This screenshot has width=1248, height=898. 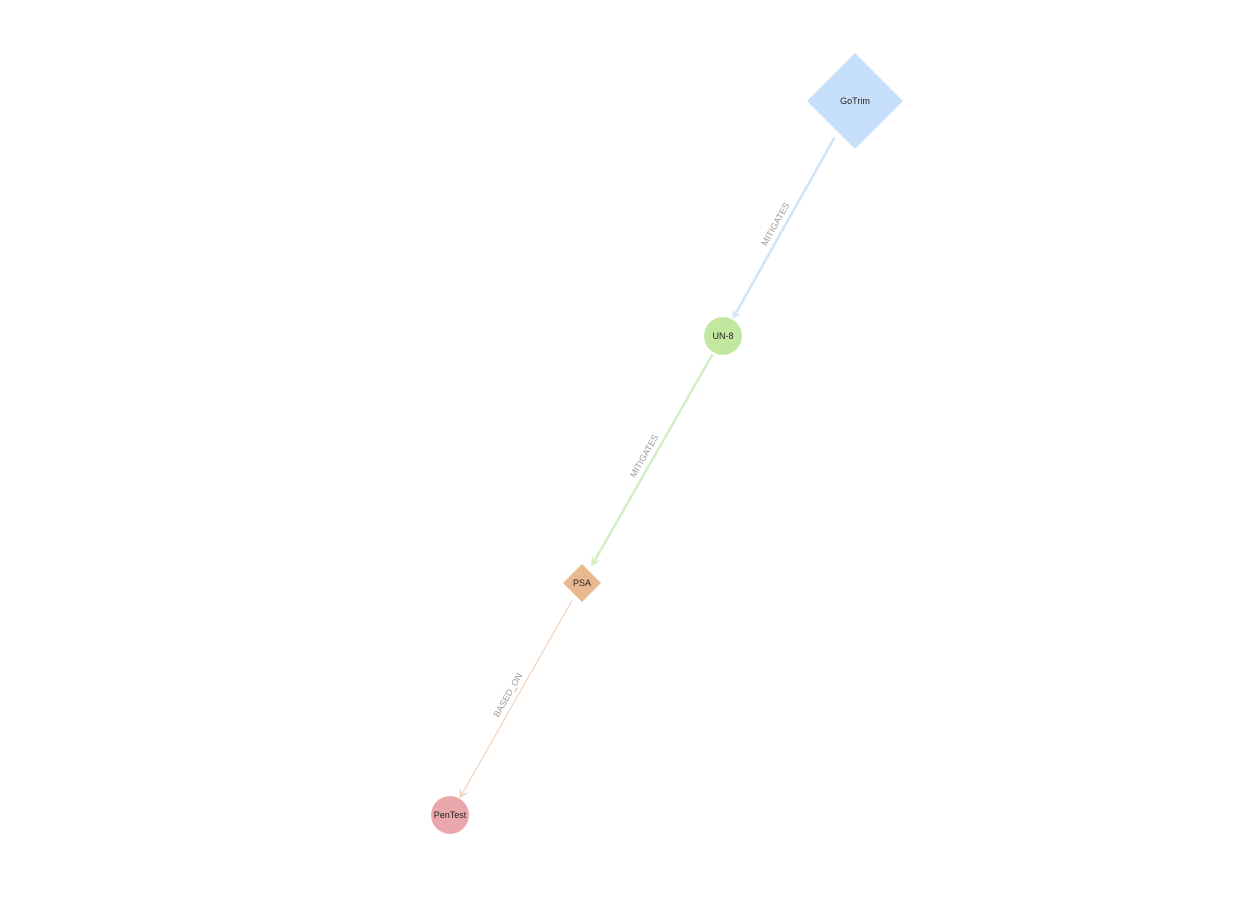 I want to click on node-gotrim: GoTrim, so click(x=855, y=101).